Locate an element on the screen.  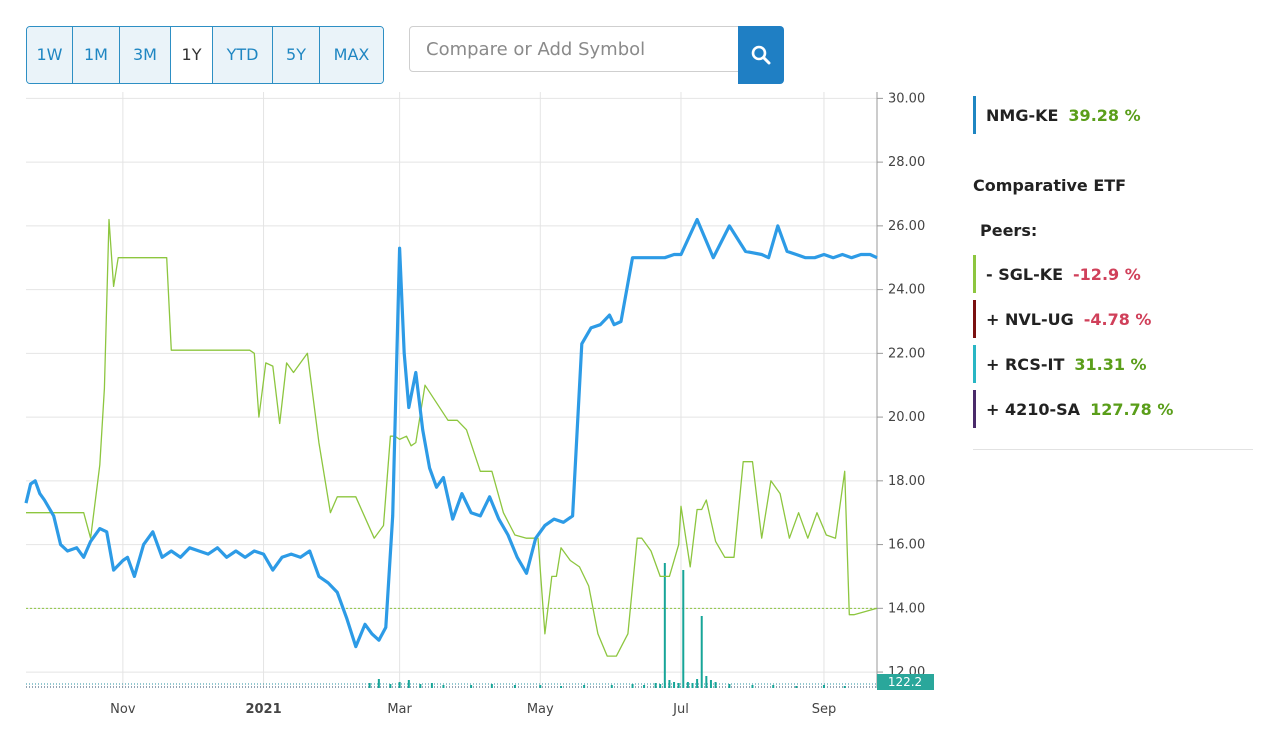
peer-change: -4.78 % is located at coordinates (1117, 319).